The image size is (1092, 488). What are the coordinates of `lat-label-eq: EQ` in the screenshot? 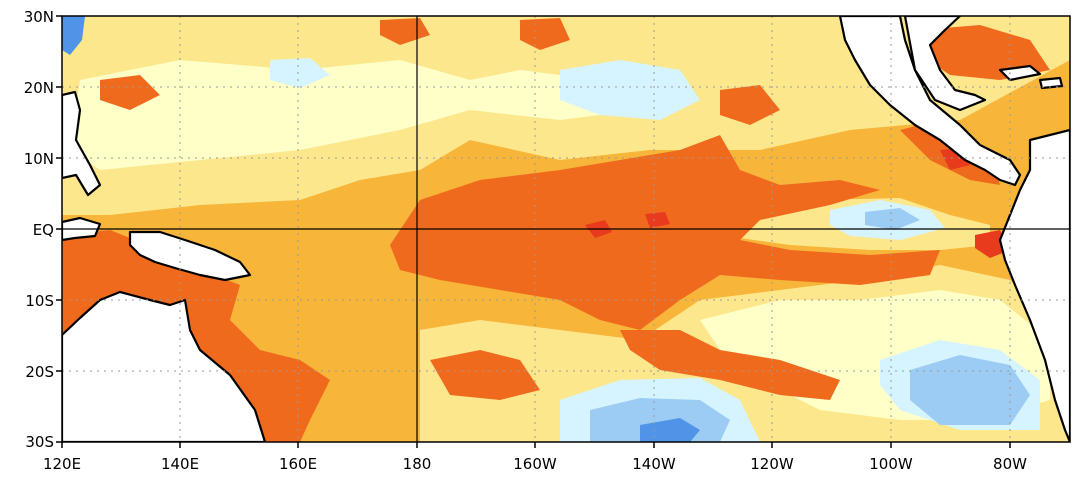 It's located at (43, 230).